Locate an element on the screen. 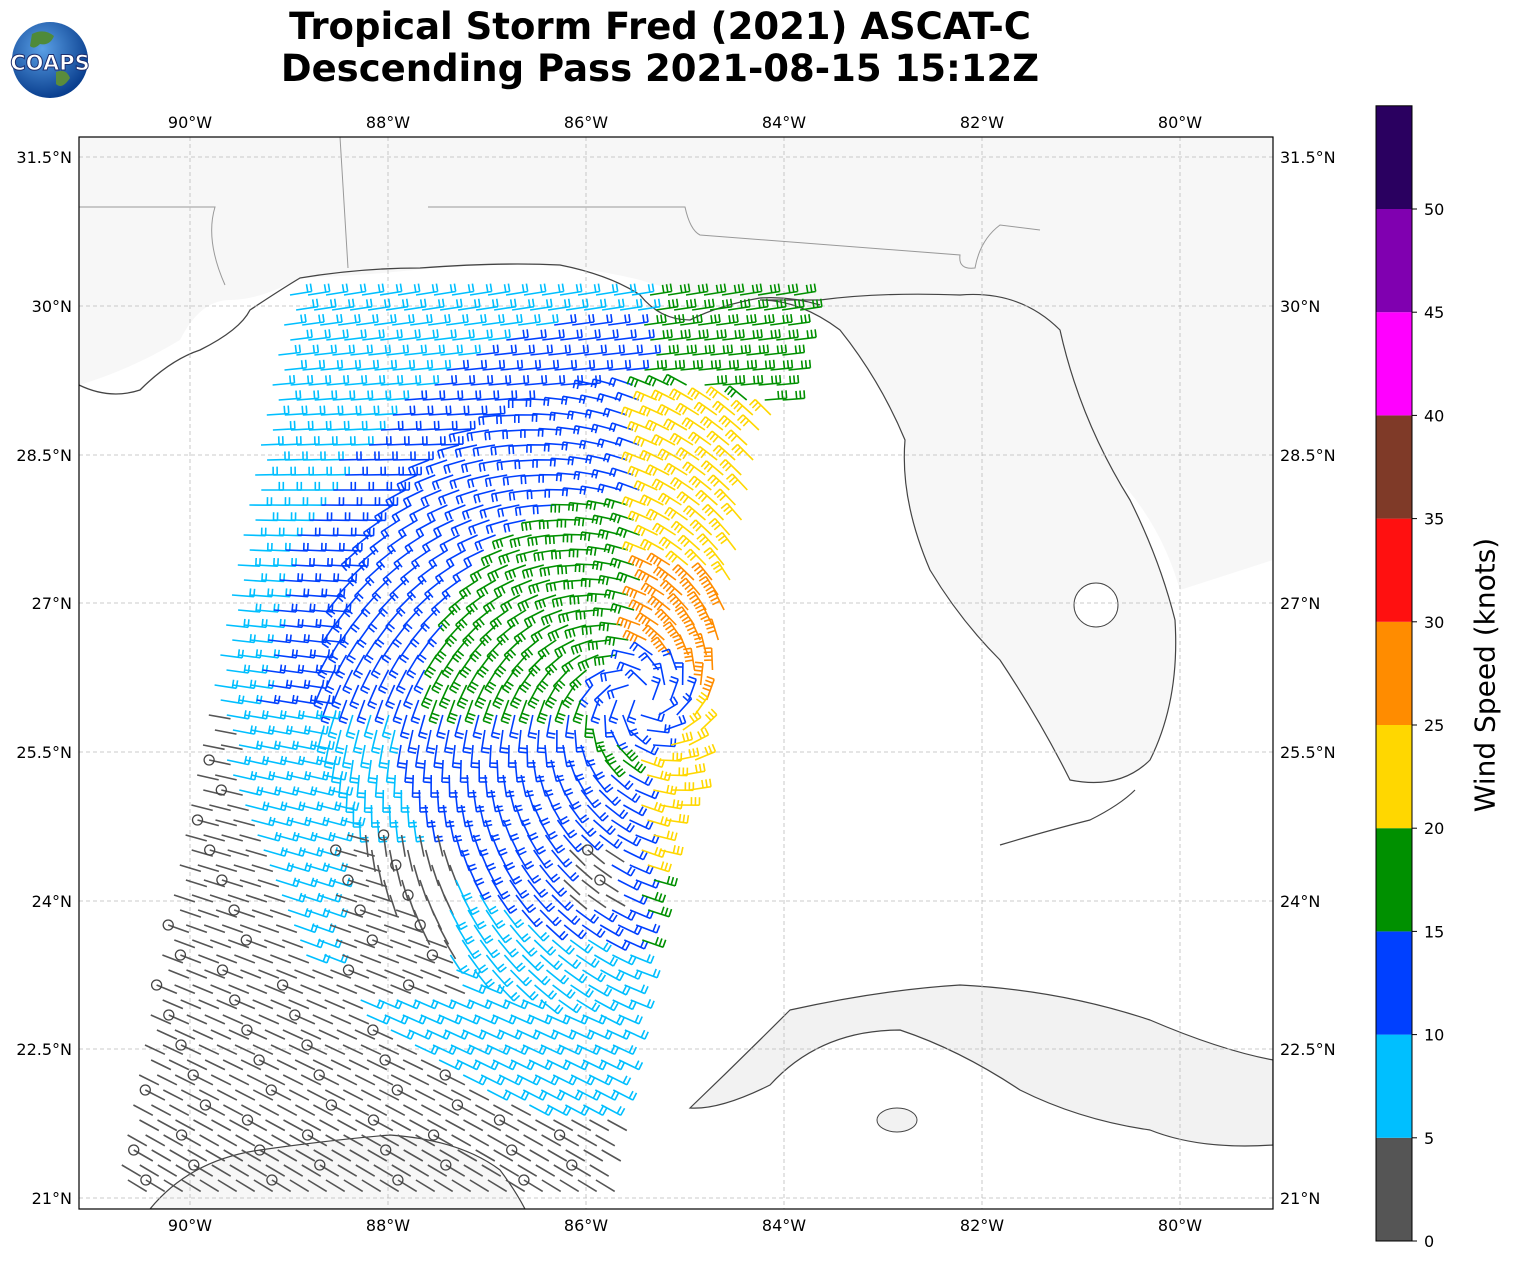 The width and height of the screenshot is (1513, 1264). lon-label-bottom: 82°W is located at coordinates (982, 1225).